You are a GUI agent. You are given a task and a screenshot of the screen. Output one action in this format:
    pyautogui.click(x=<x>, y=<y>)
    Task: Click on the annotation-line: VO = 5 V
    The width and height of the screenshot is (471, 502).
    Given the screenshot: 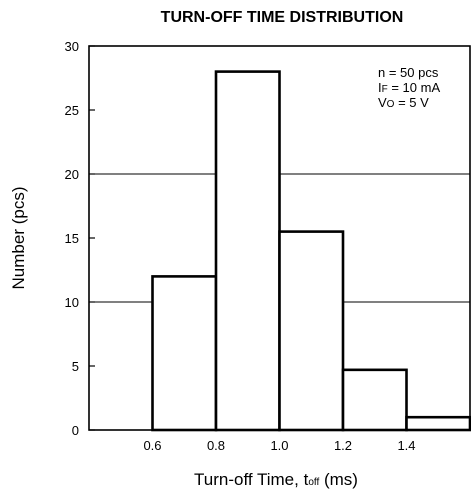 What is the action you would take?
    pyautogui.click(x=403, y=102)
    